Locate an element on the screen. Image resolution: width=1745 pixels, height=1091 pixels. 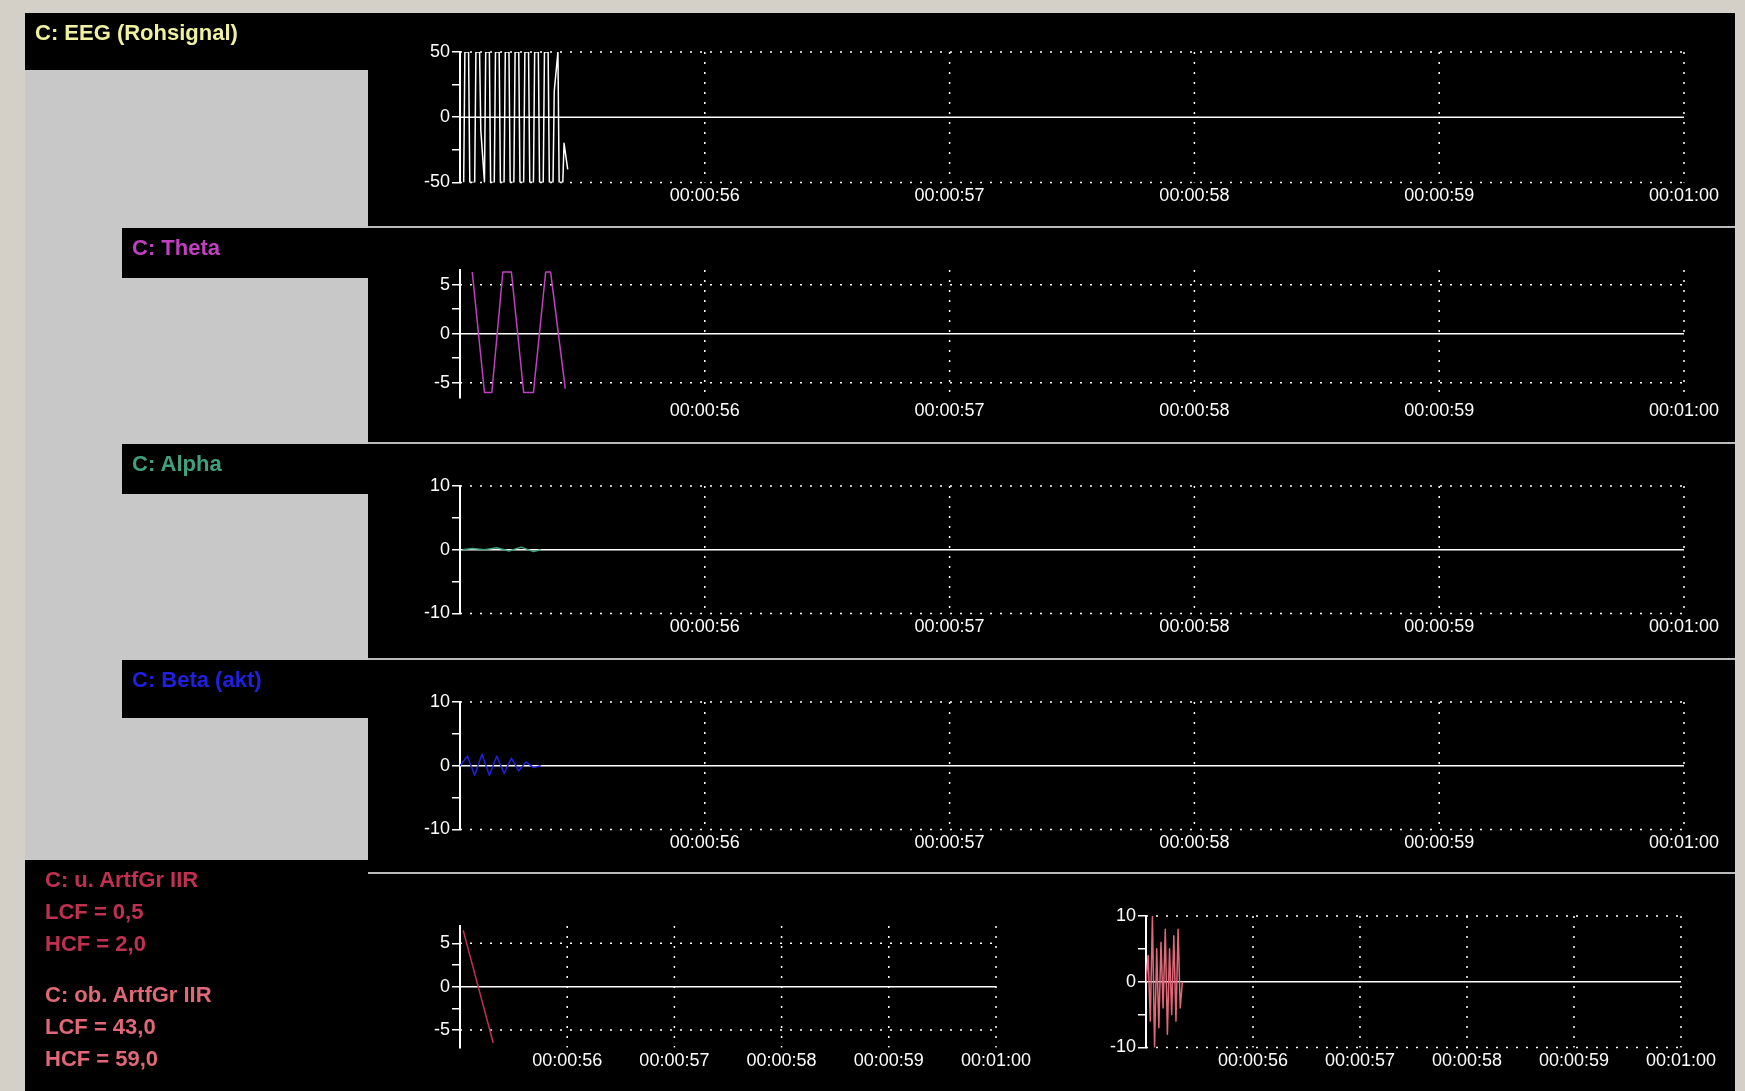
text: C: Alpha is located at coordinates (177, 464).